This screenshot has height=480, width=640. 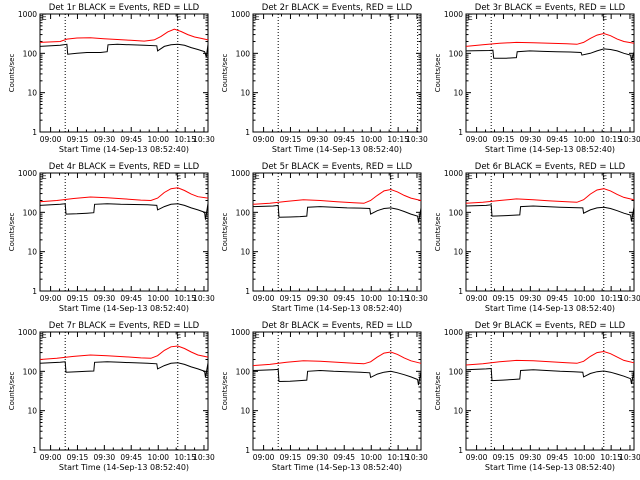 What do you see at coordinates (550, 167) in the screenshot?
I see `chart-title: Det 6r BLACK = Events, RED = LLD` at bounding box center [550, 167].